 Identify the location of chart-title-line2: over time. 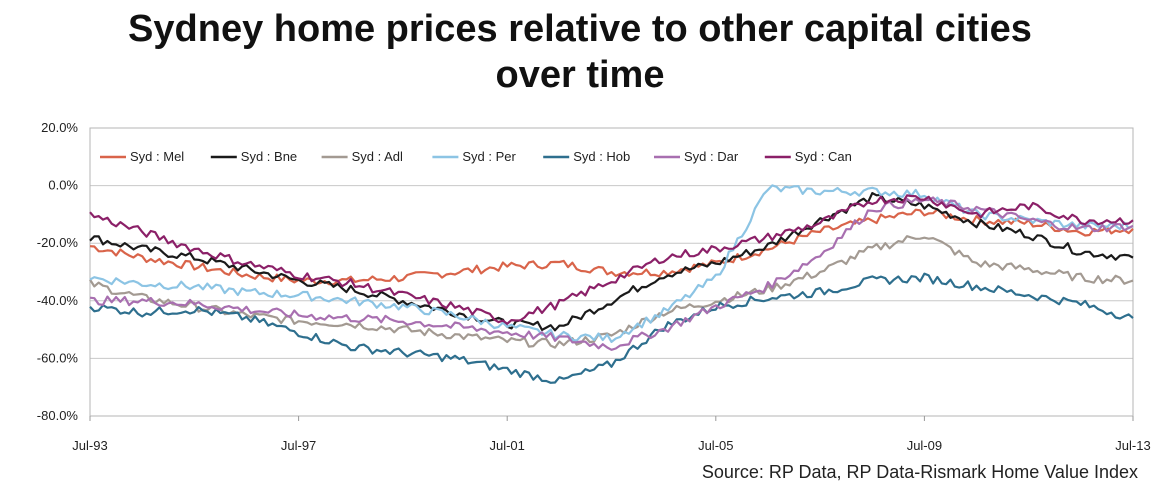
(580, 75).